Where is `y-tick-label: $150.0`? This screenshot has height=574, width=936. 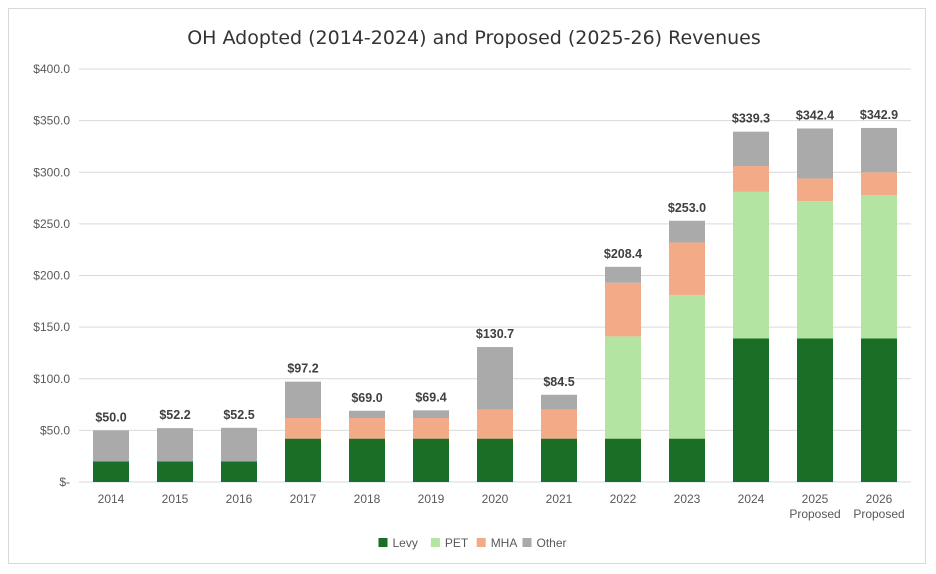 y-tick-label: $150.0 is located at coordinates (51, 327).